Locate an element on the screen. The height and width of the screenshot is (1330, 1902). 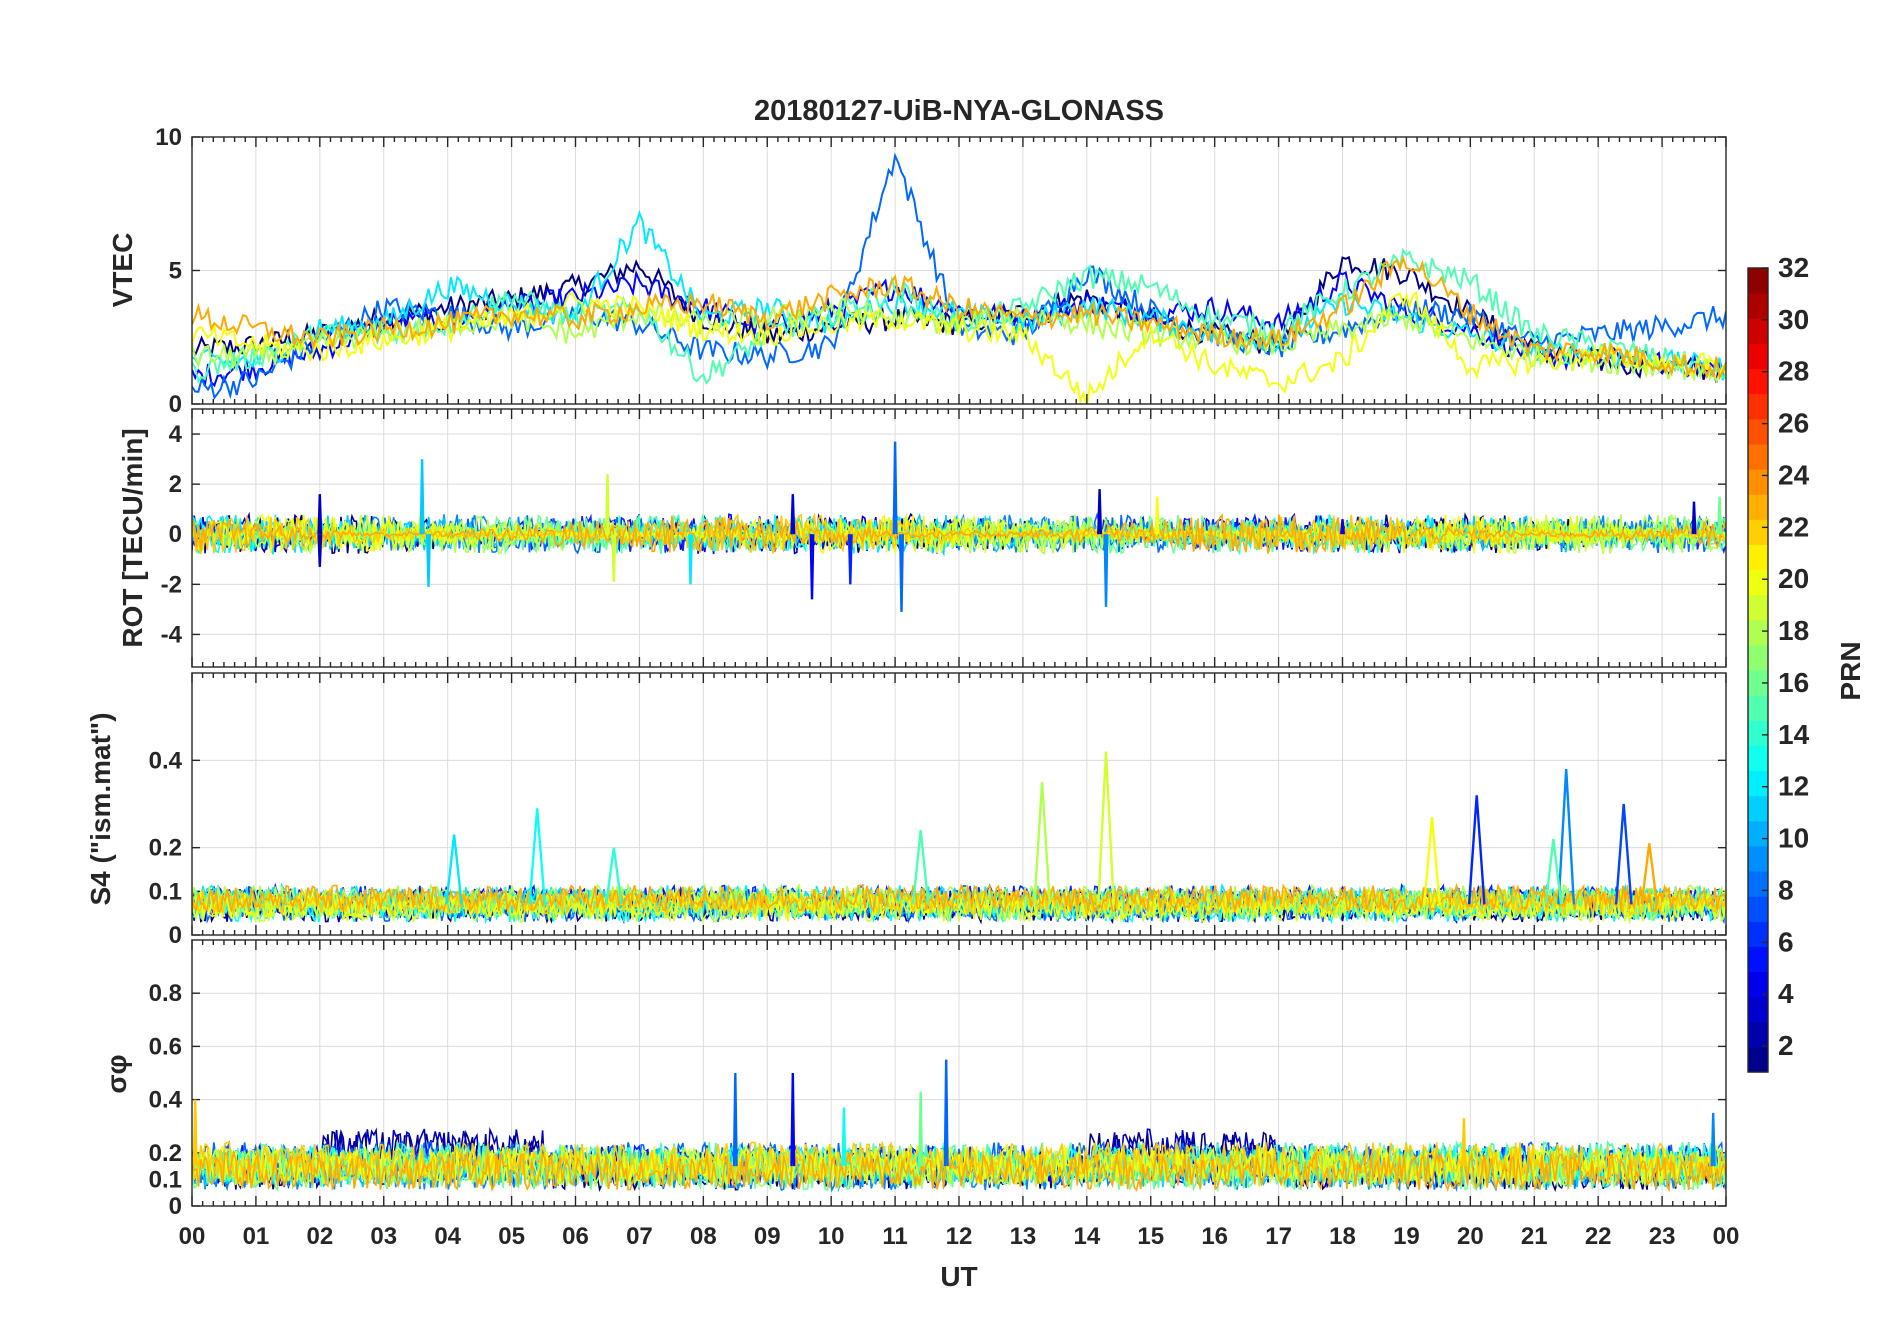
panel-sigma_phi-ytick-label: 0.8 is located at coordinates (165, 993).